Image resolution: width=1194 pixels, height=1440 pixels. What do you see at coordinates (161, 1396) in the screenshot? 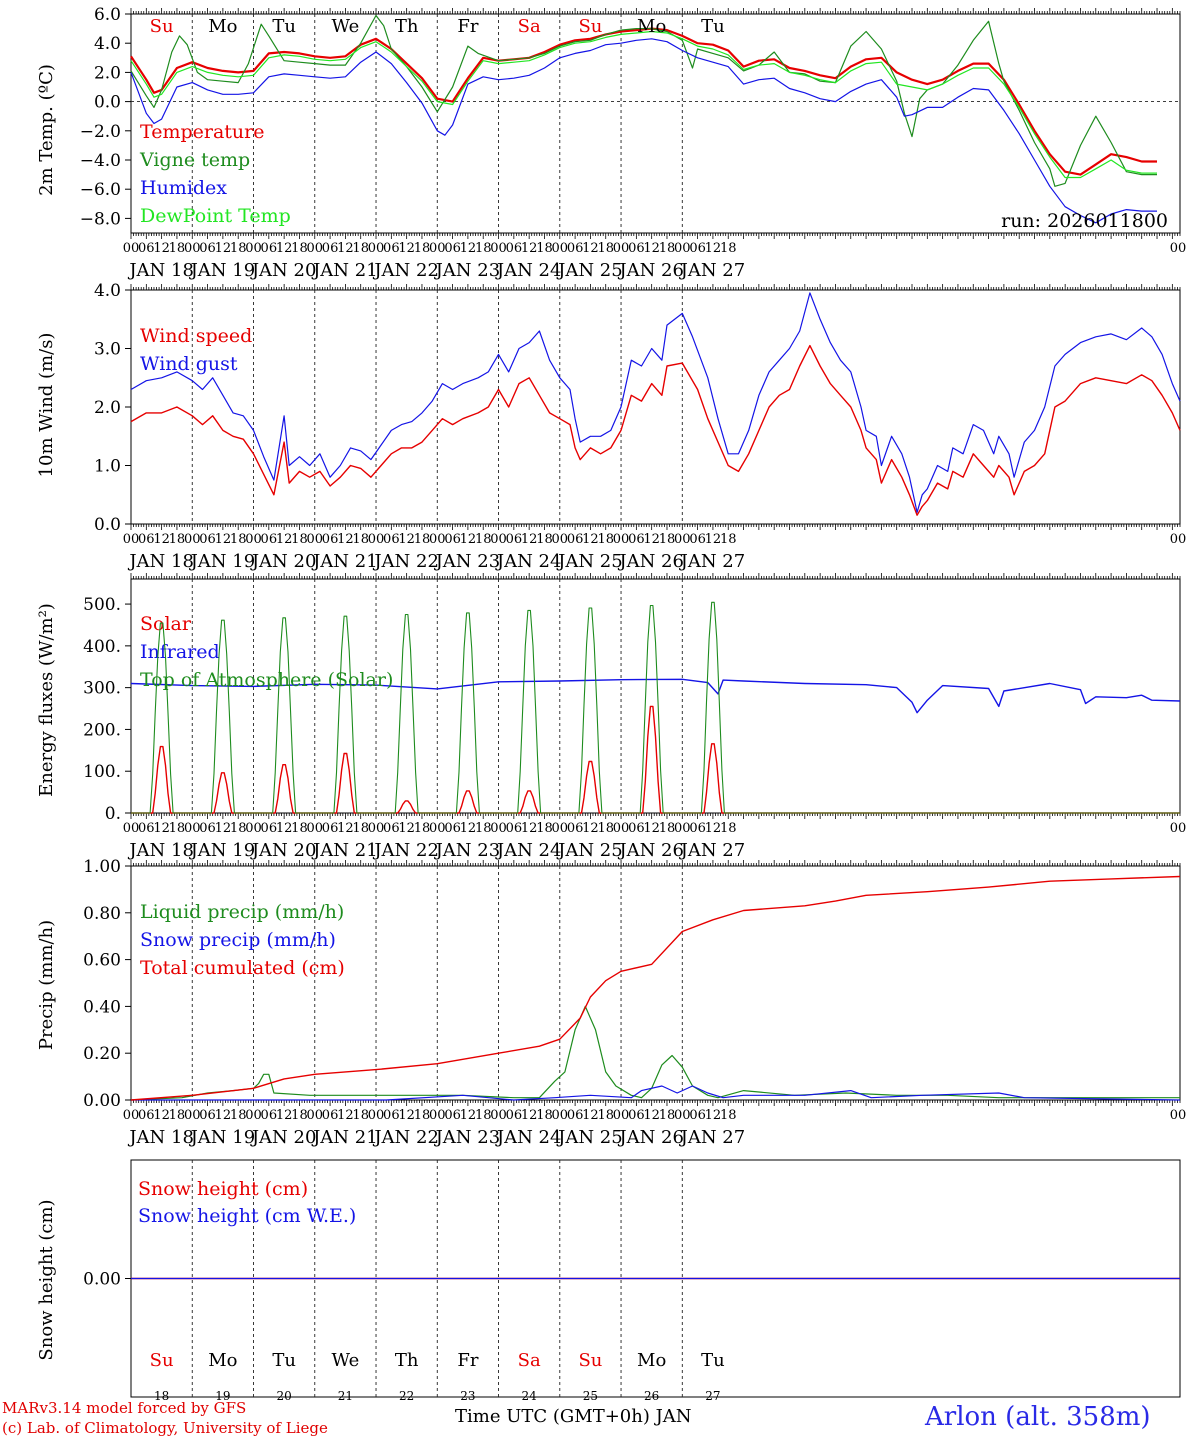
I see `day-number: 18` at bounding box center [161, 1396].